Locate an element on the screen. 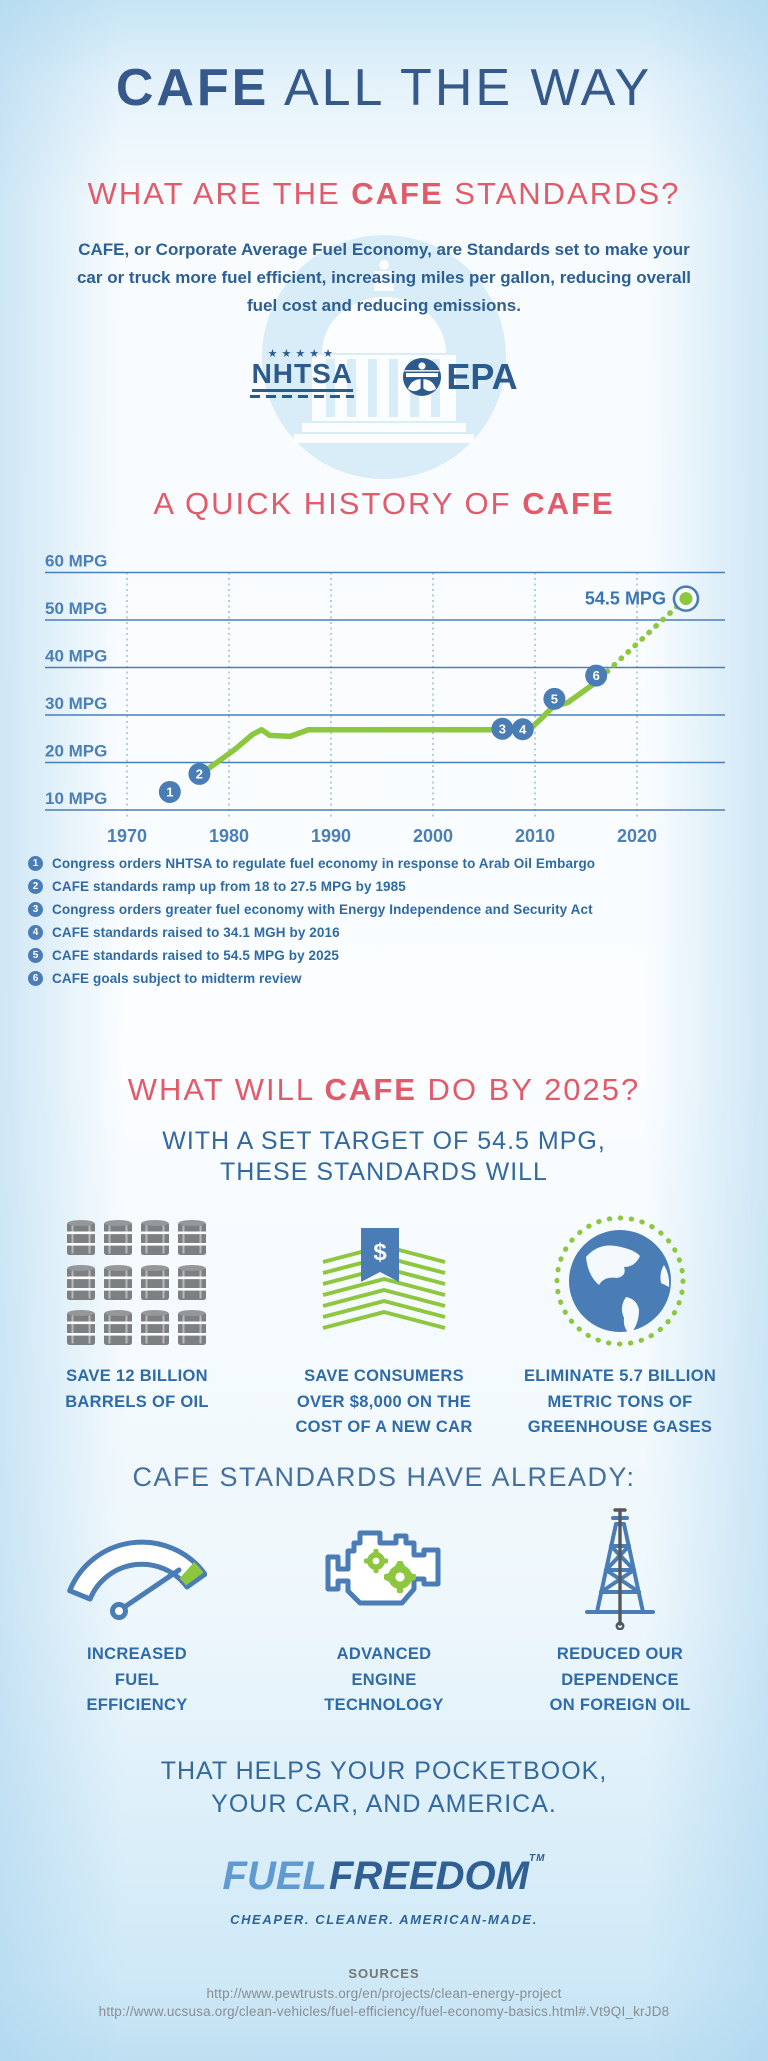  nhtsa-logo: ★★★★★ NHTSA is located at coordinates (302, 373).